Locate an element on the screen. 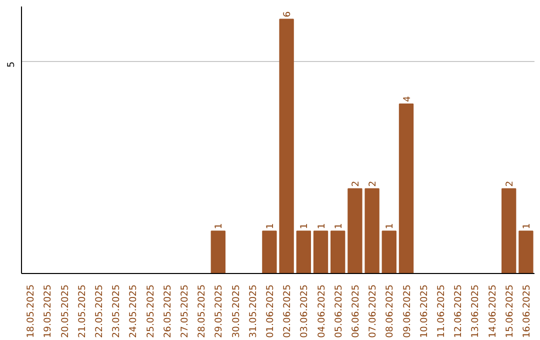 The height and width of the screenshot is (340, 540). x-tick-label: 12.06.2025 is located at coordinates (458, 311).